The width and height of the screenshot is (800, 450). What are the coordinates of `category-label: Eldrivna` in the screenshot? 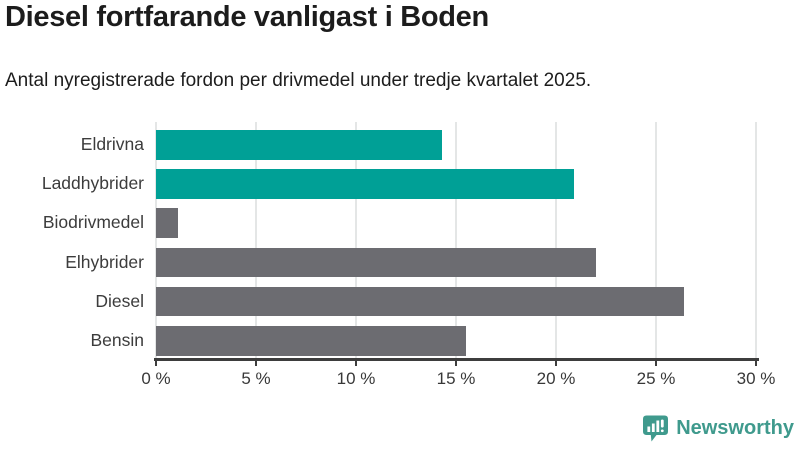 It's located at (112, 144).